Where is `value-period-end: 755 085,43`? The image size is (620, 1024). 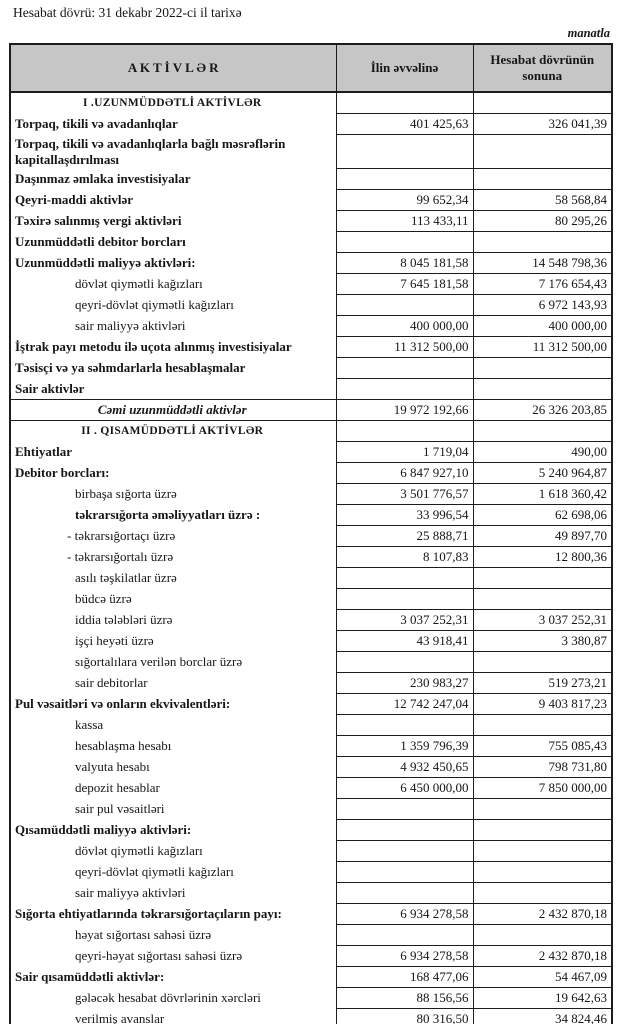 value-period-end: 755 085,43 is located at coordinates (542, 746).